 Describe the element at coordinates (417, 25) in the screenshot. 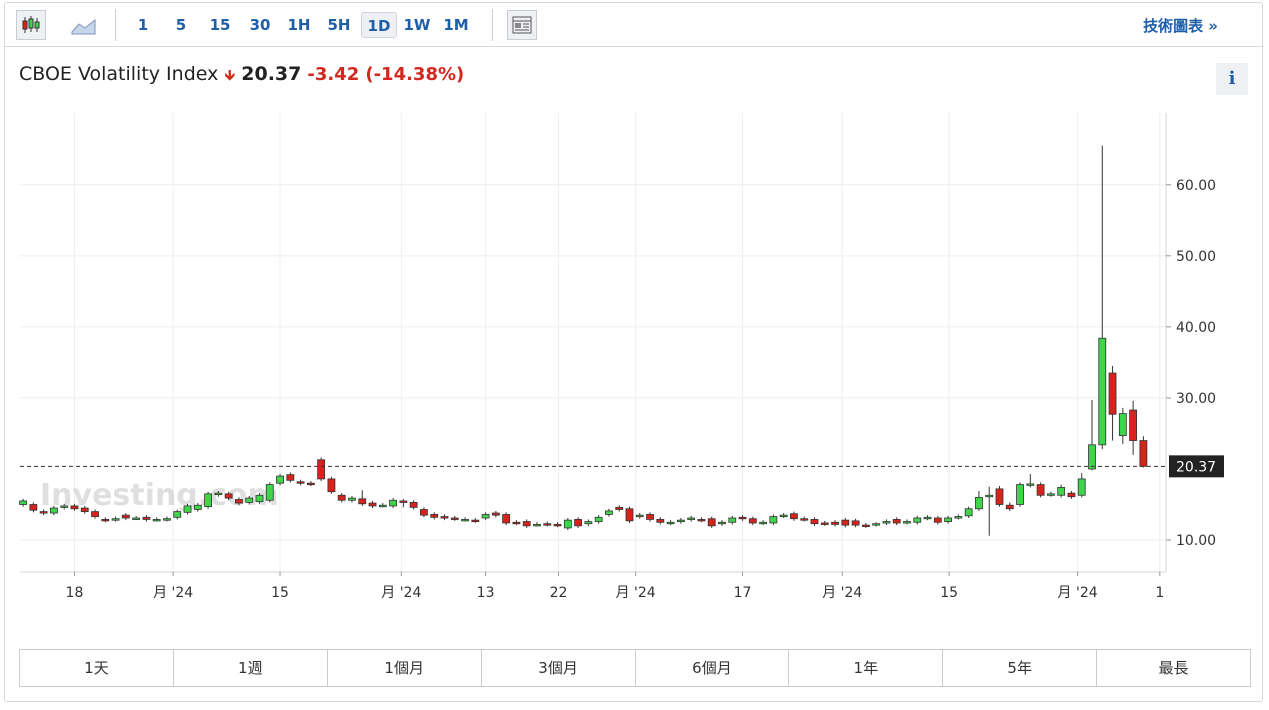

I see `interval-button: 1W` at that location.